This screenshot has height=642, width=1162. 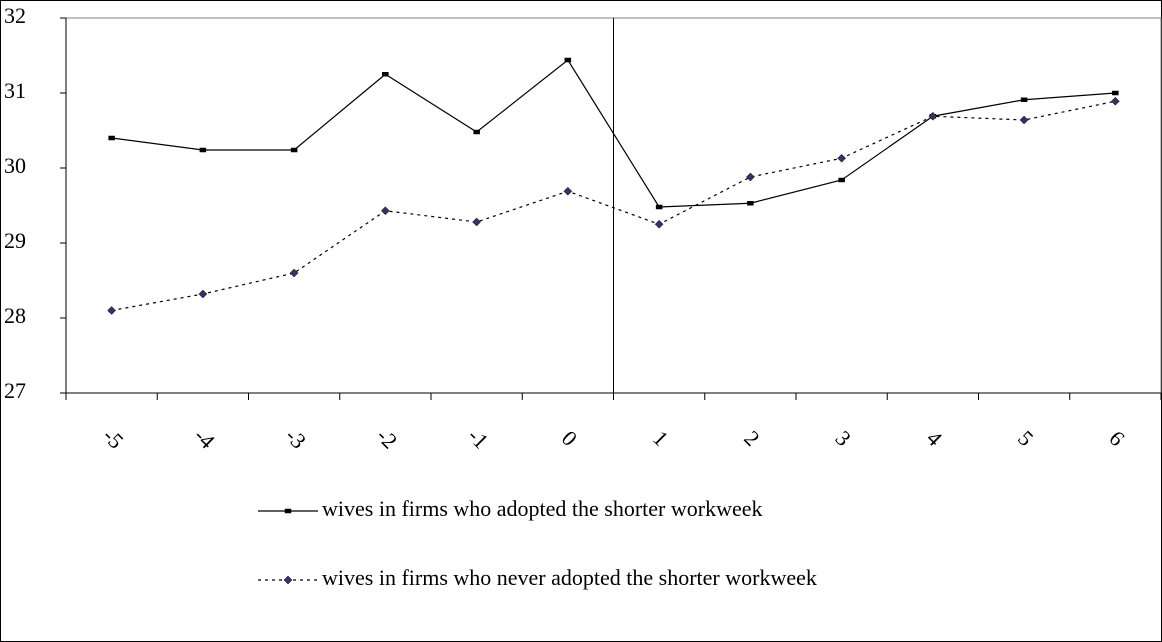 I want to click on y-tick-label: 30, so click(x=15, y=165).